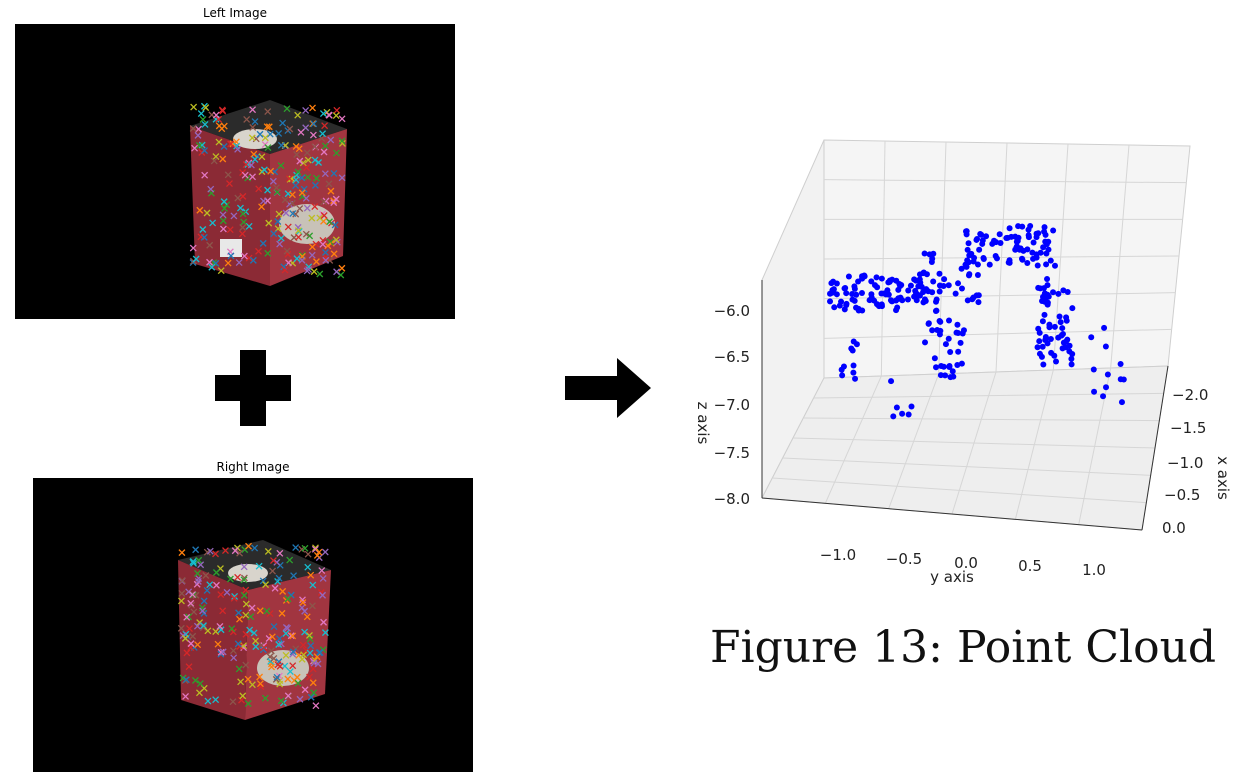  I want to click on plus-icon, so click(253, 388).